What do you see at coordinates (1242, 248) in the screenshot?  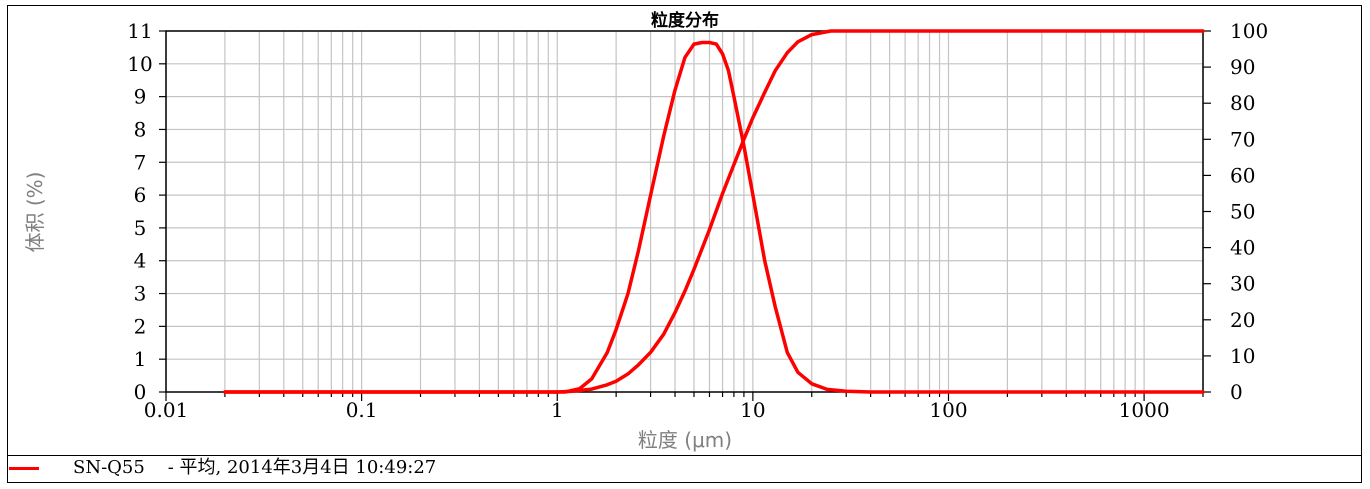 I see `y2-tick-label: 40` at bounding box center [1242, 248].